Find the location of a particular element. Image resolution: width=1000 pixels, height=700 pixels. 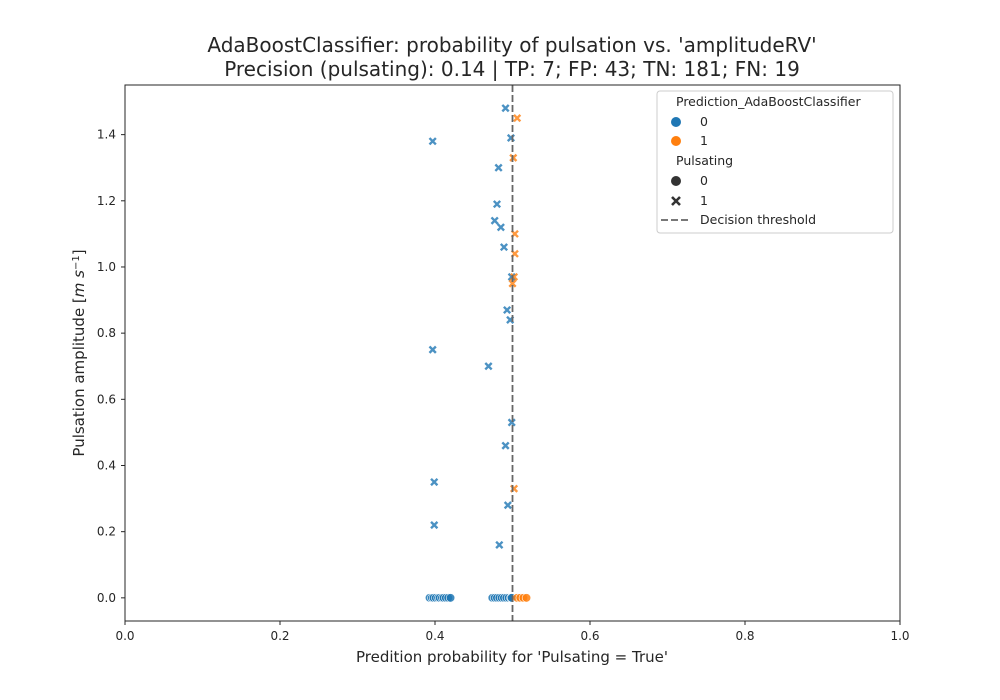

y-axis-label-exponent: −1 is located at coordinates (76, 262).